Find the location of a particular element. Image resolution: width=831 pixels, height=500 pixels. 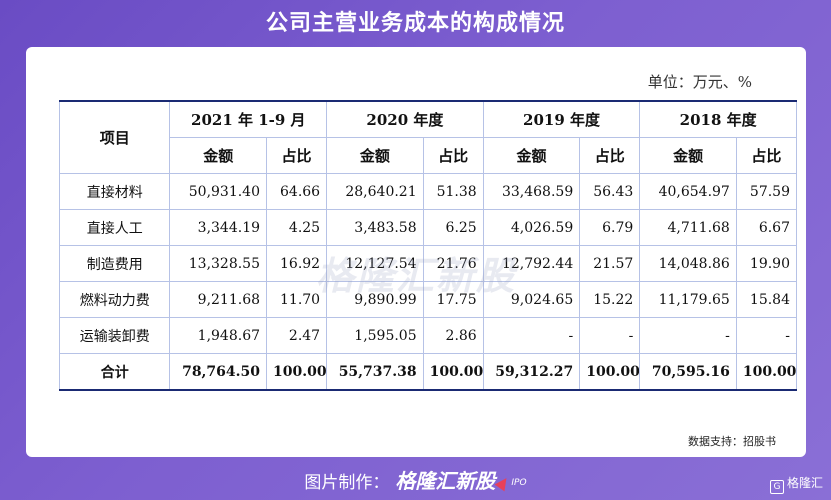

row-label: 制造费用 is located at coordinates (114, 263).